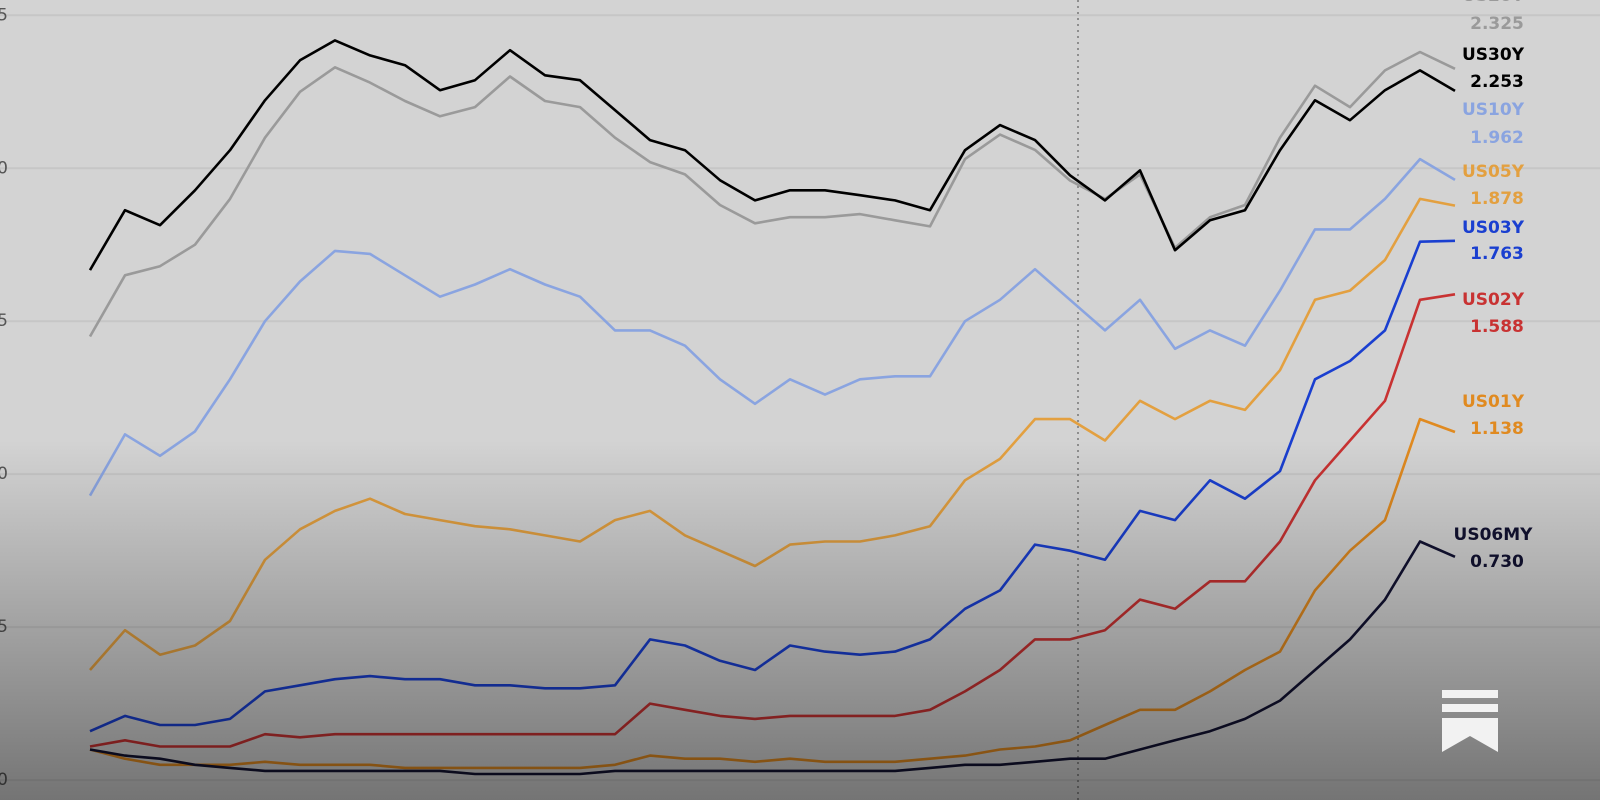  I want to click on series-last-value: 2.253, so click(1497, 82).